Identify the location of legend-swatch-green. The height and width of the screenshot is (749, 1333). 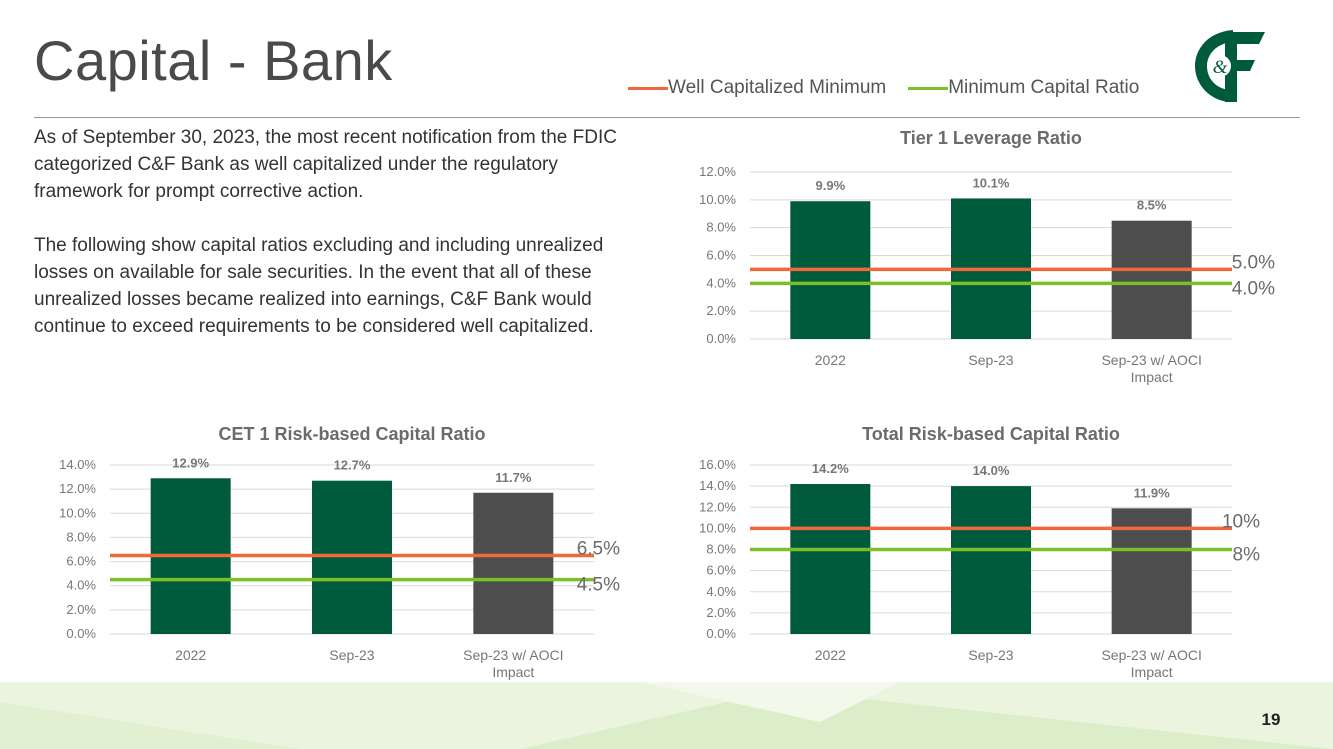
(928, 88).